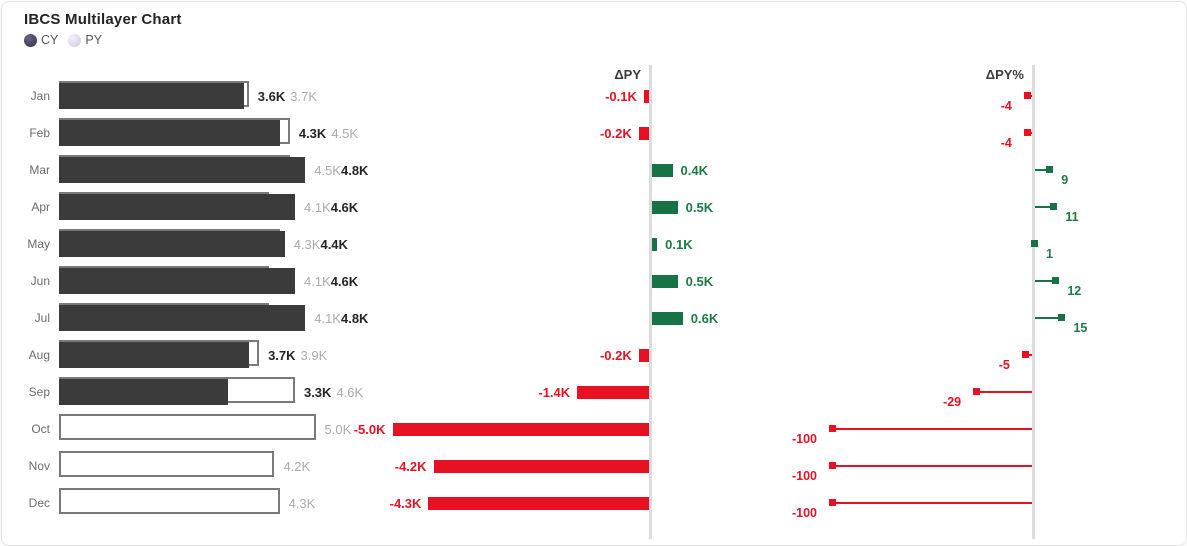 The image size is (1187, 546). I want to click on bar-value-labels: 4.1K4.8K, so click(341, 318).